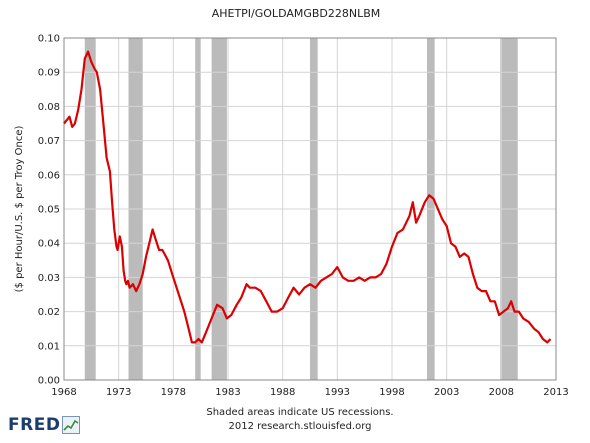  What do you see at coordinates (49, 107) in the screenshot?
I see `y-tick-label: 0.08` at bounding box center [49, 107].